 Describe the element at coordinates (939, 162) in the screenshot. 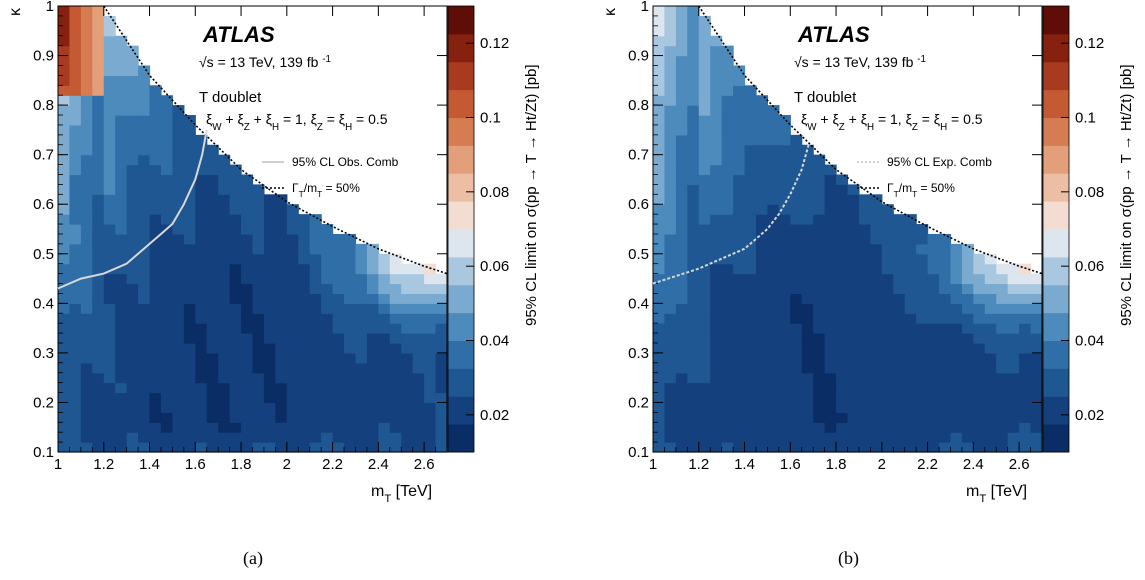

I see `legend-contour-label: 95% CL Exp. Comb` at that location.